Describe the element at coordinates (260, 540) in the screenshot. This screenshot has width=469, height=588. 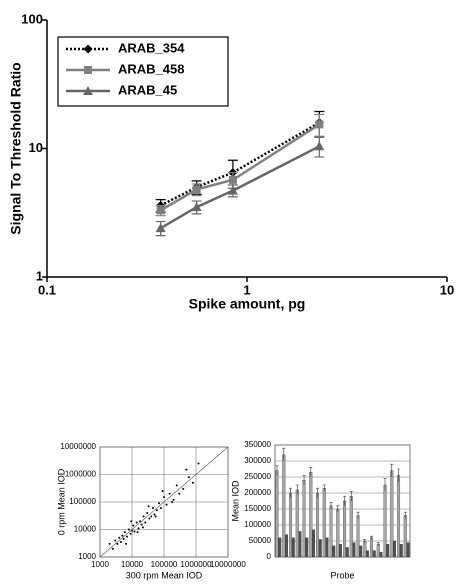
I see `y-tick-label: 50000` at that location.